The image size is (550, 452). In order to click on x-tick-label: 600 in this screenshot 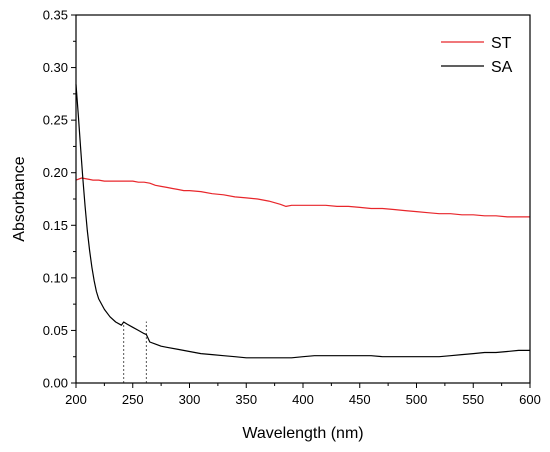, I will do `click(530, 399)`.